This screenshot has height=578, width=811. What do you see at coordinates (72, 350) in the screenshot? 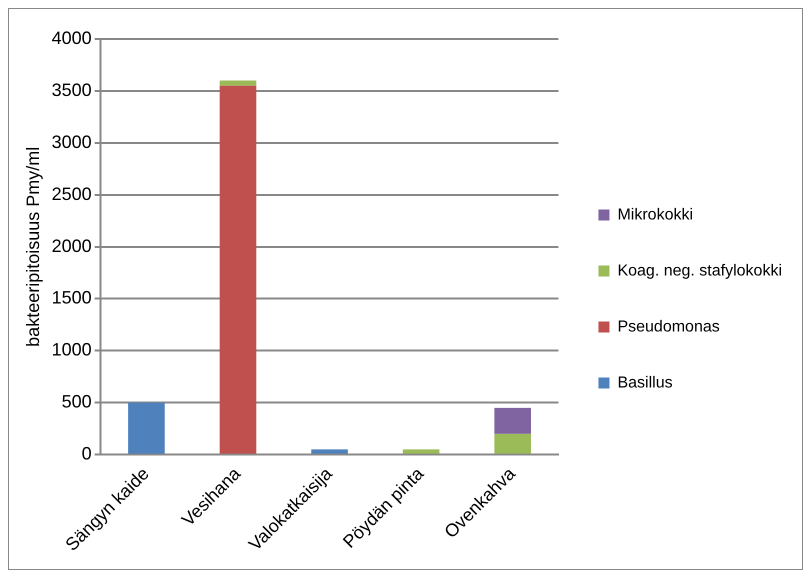
I see `y-tick-label: 1000` at bounding box center [72, 350].